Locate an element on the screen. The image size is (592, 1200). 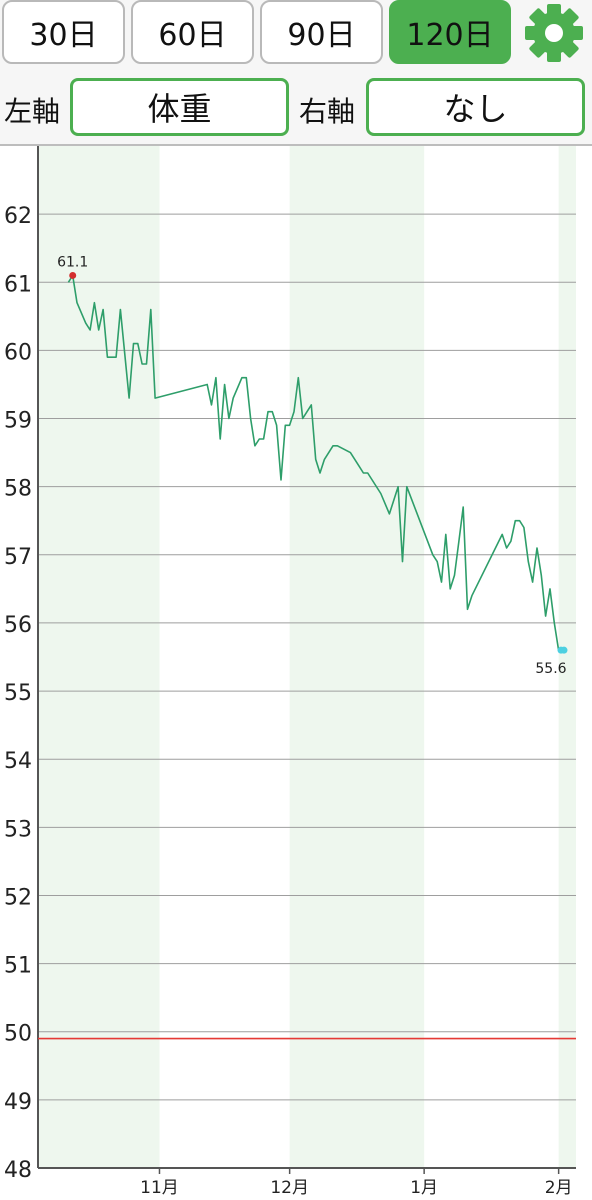
left-axis-select: 体重 is located at coordinates (179, 107).